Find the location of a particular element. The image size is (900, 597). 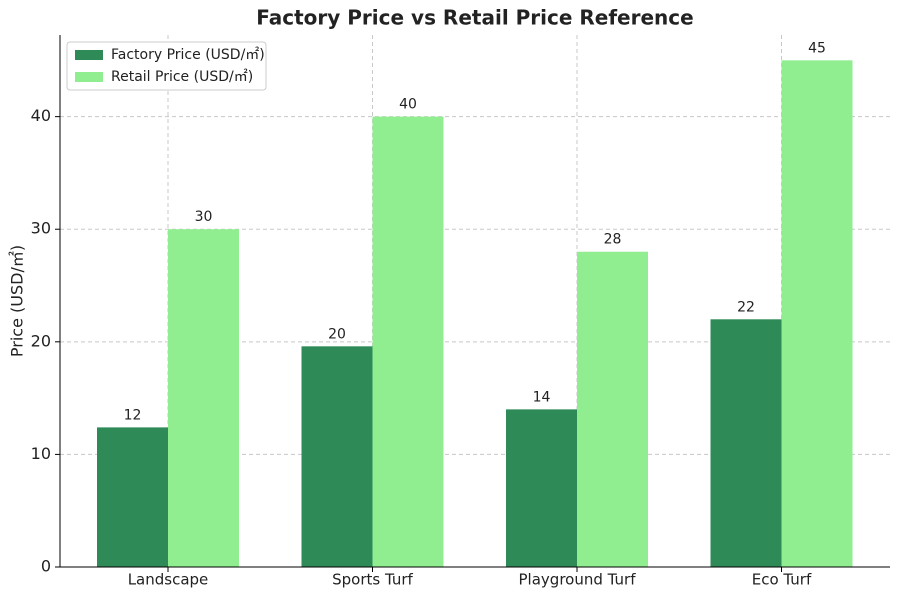

y-tick-label: 10 is located at coordinates (41, 453).